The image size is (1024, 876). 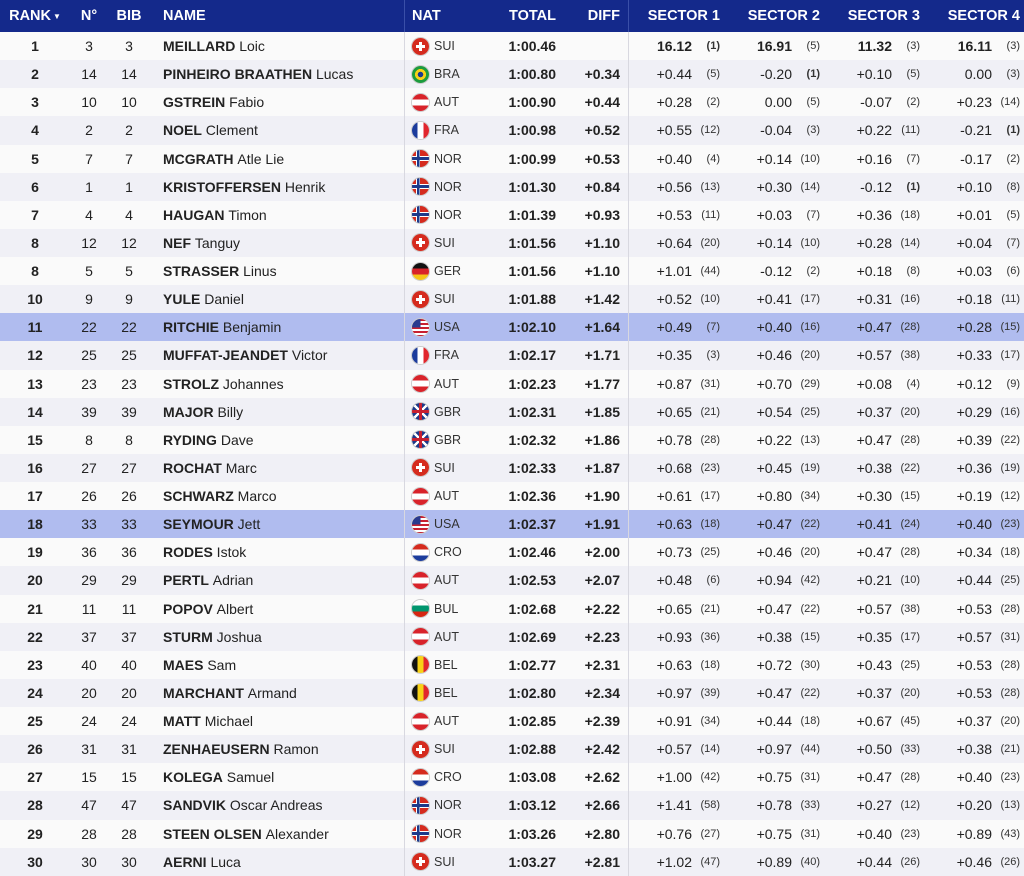 I want to click on start-number-cell: 10, so click(x=89, y=102).